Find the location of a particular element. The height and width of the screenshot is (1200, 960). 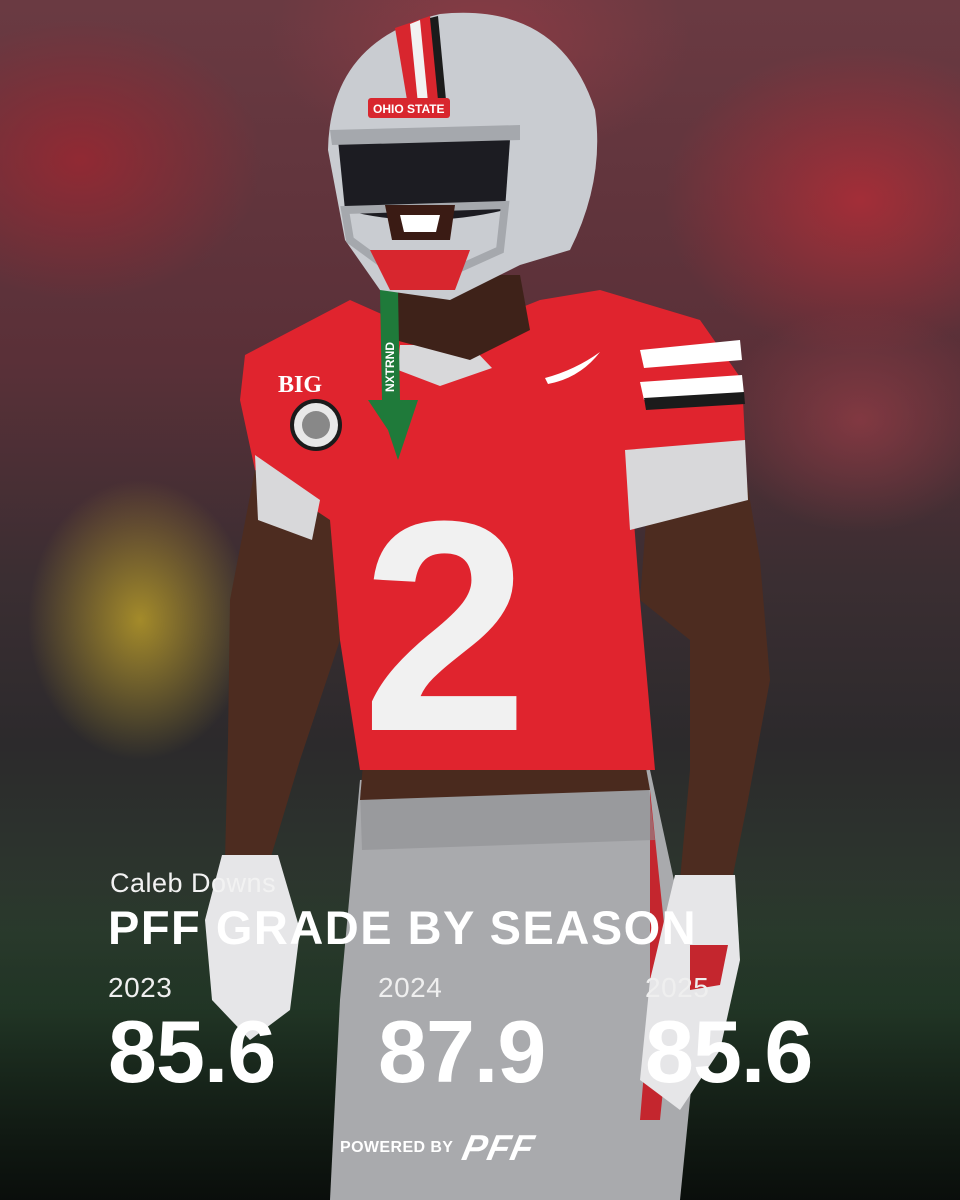

stat-2024: 2024 87.9 is located at coordinates (462, 1036).